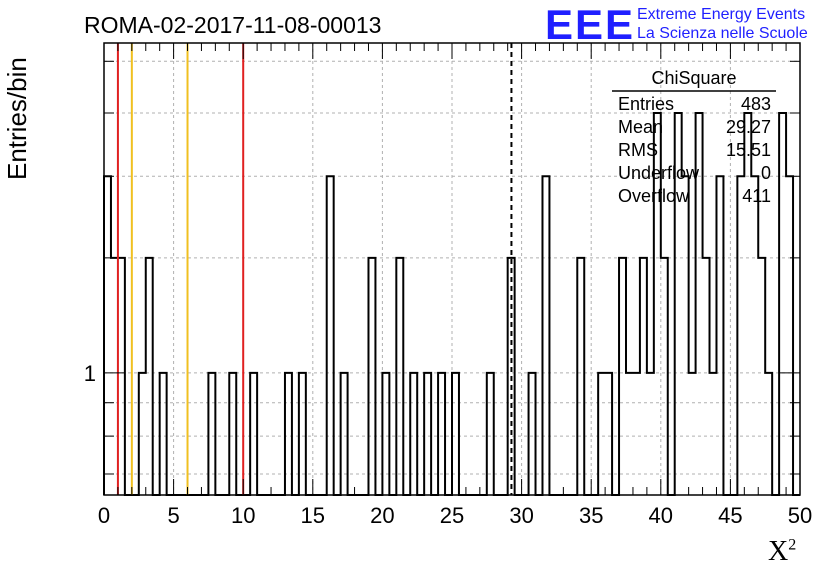 The image size is (836, 572). I want to click on stats-value-mean: 29.27, so click(748, 127).